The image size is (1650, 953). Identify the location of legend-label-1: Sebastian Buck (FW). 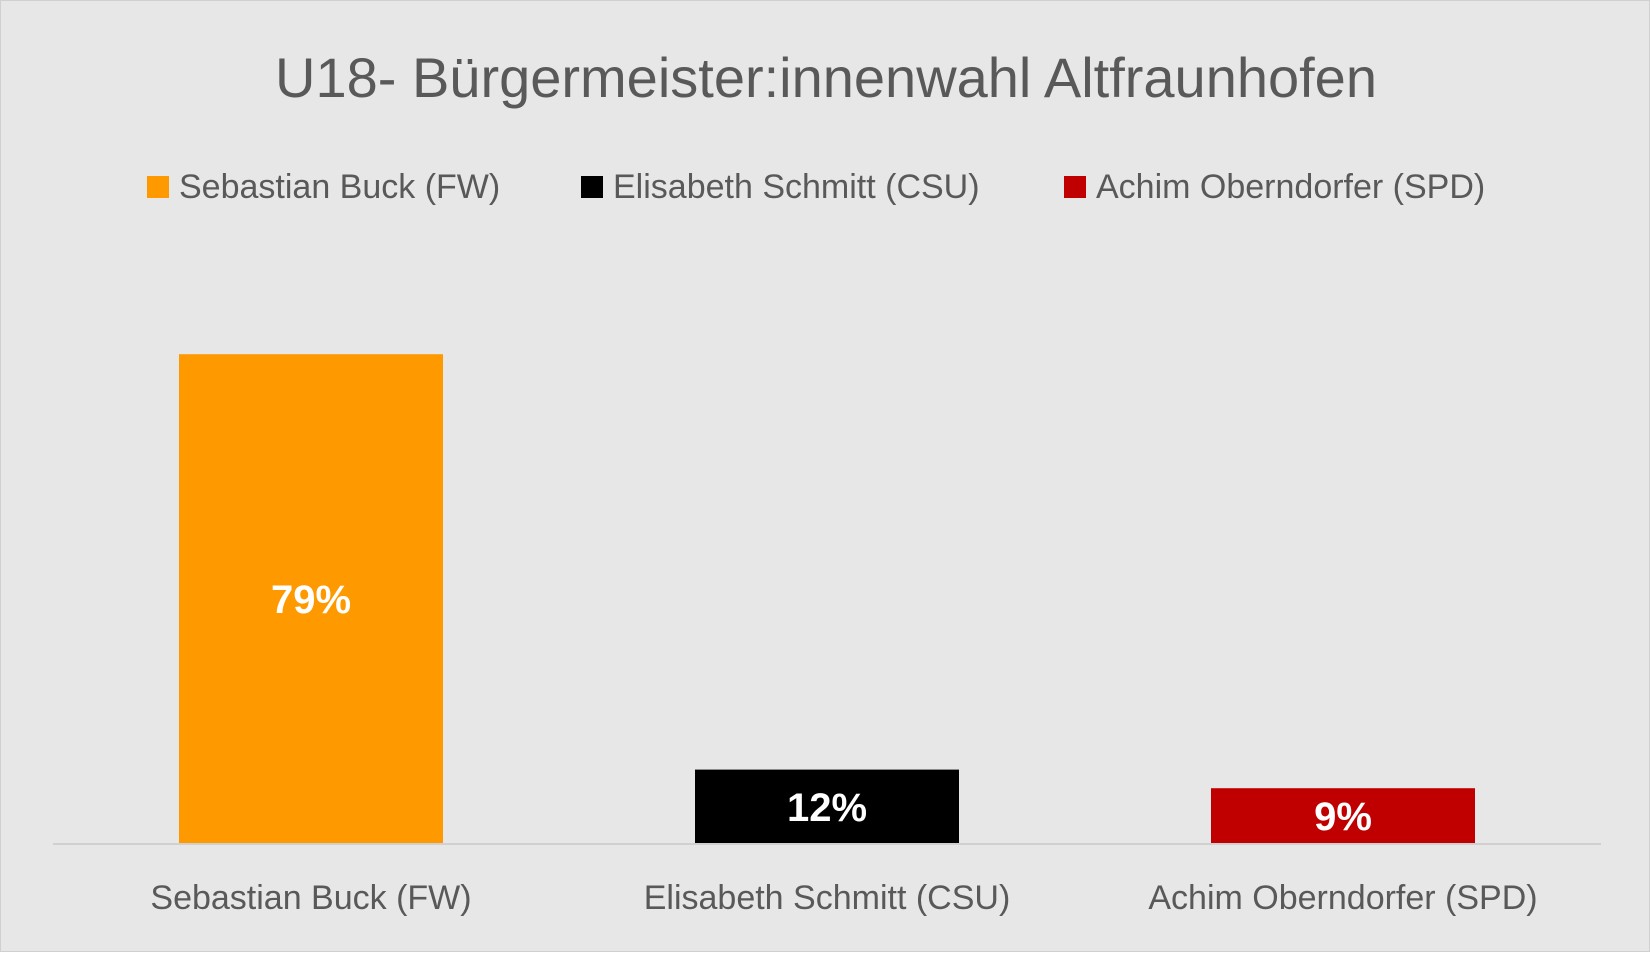
(339, 187).